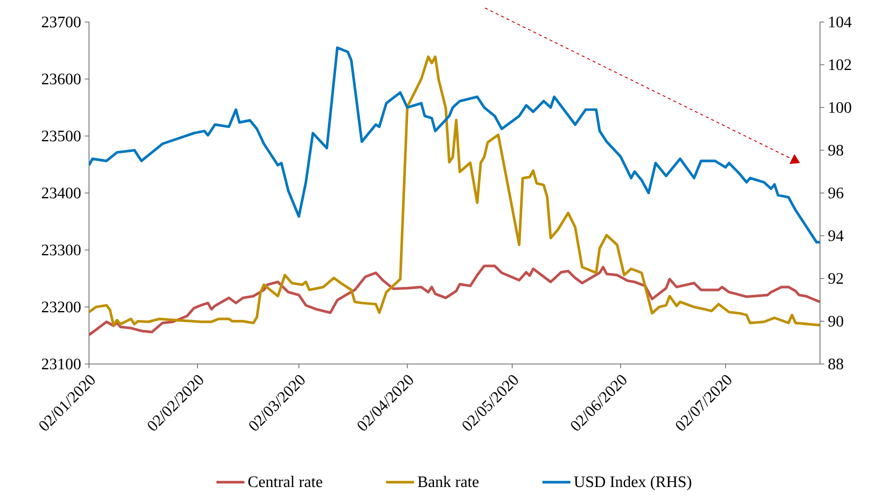  What do you see at coordinates (61, 79) in the screenshot?
I see `y-tick-label: 23600` at bounding box center [61, 79].